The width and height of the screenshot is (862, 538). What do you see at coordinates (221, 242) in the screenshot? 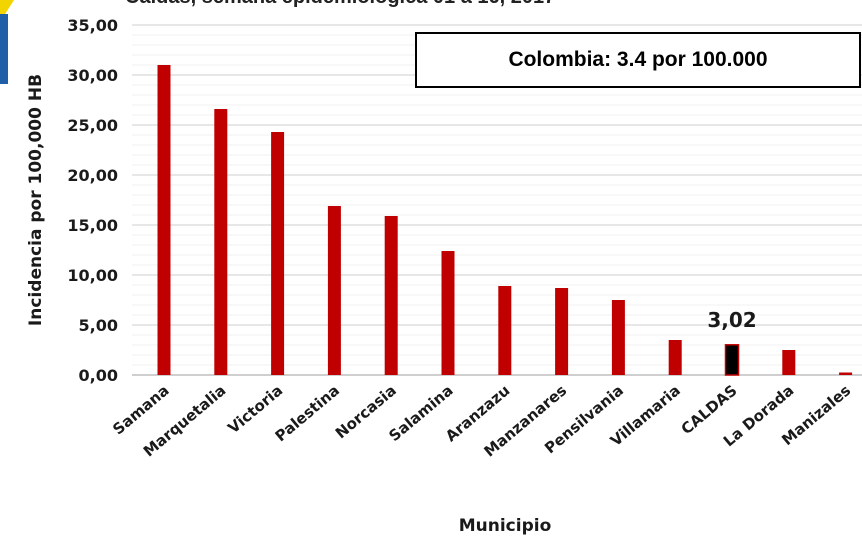
I see `bar-marquetalia` at bounding box center [221, 242].